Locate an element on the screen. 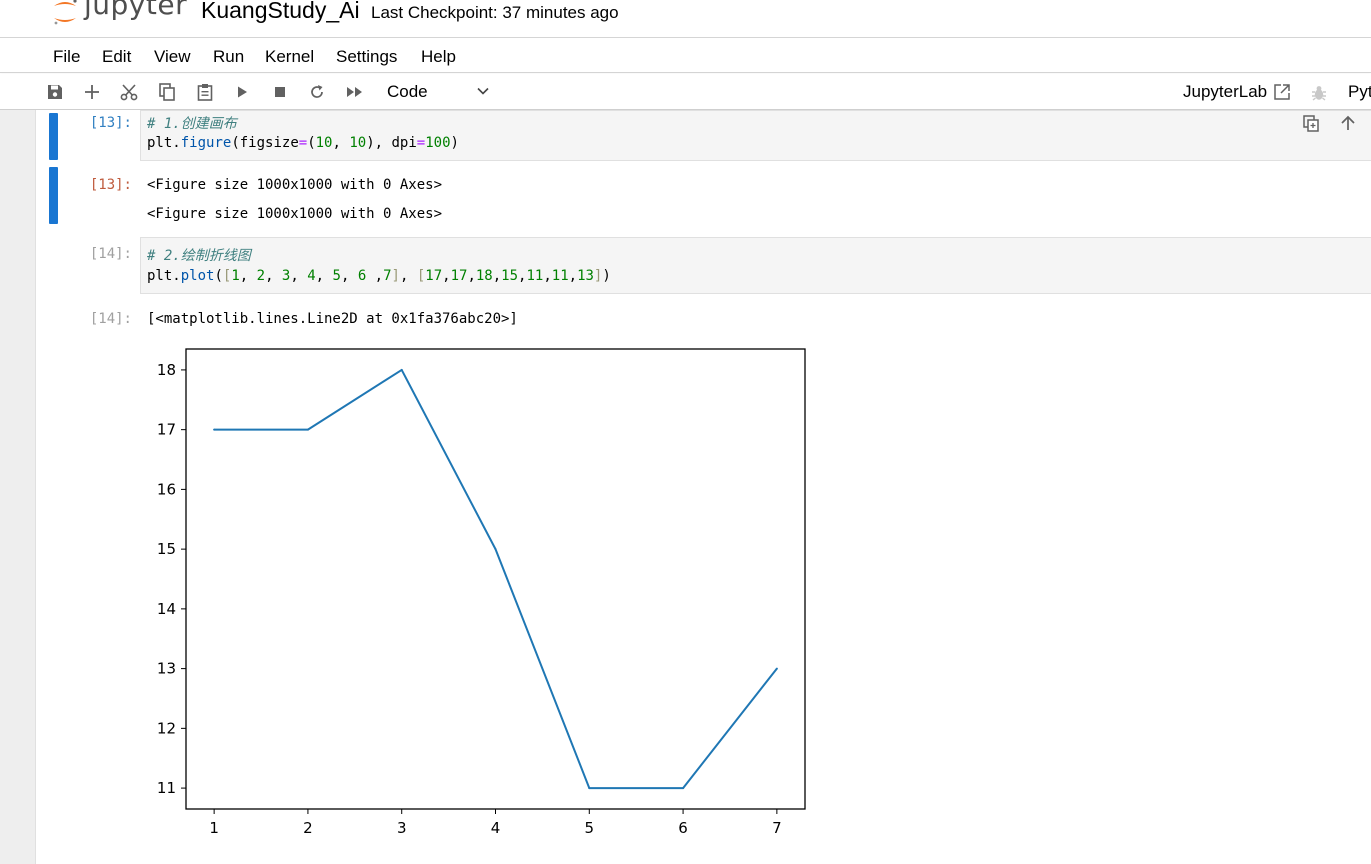  external-link-icon is located at coordinates (1282, 94).